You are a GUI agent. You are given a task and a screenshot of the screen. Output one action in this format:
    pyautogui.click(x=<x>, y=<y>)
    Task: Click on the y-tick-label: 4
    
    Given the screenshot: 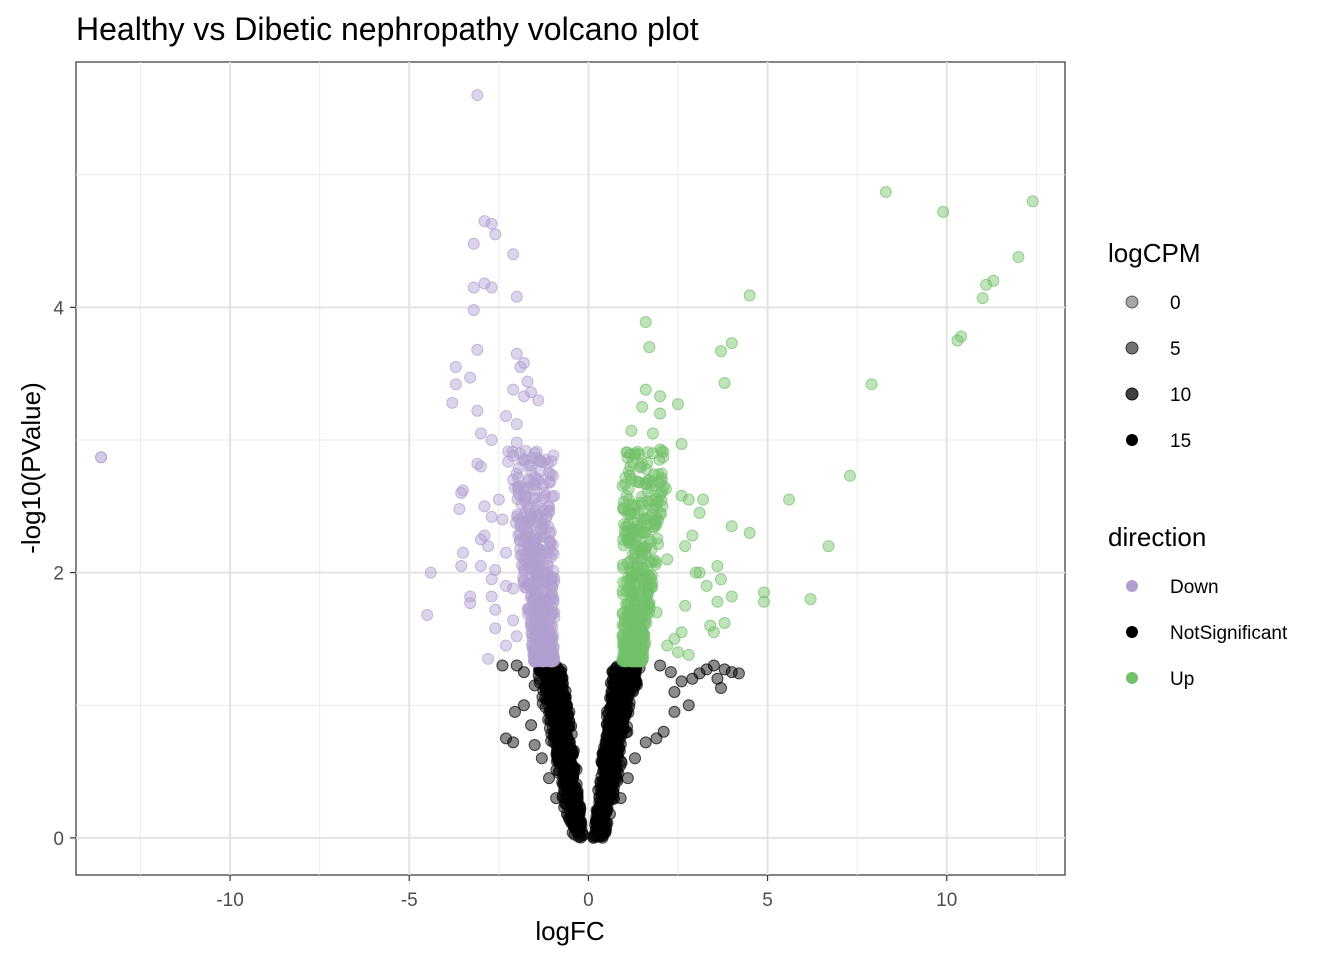 What is the action you would take?
    pyautogui.click(x=58, y=308)
    